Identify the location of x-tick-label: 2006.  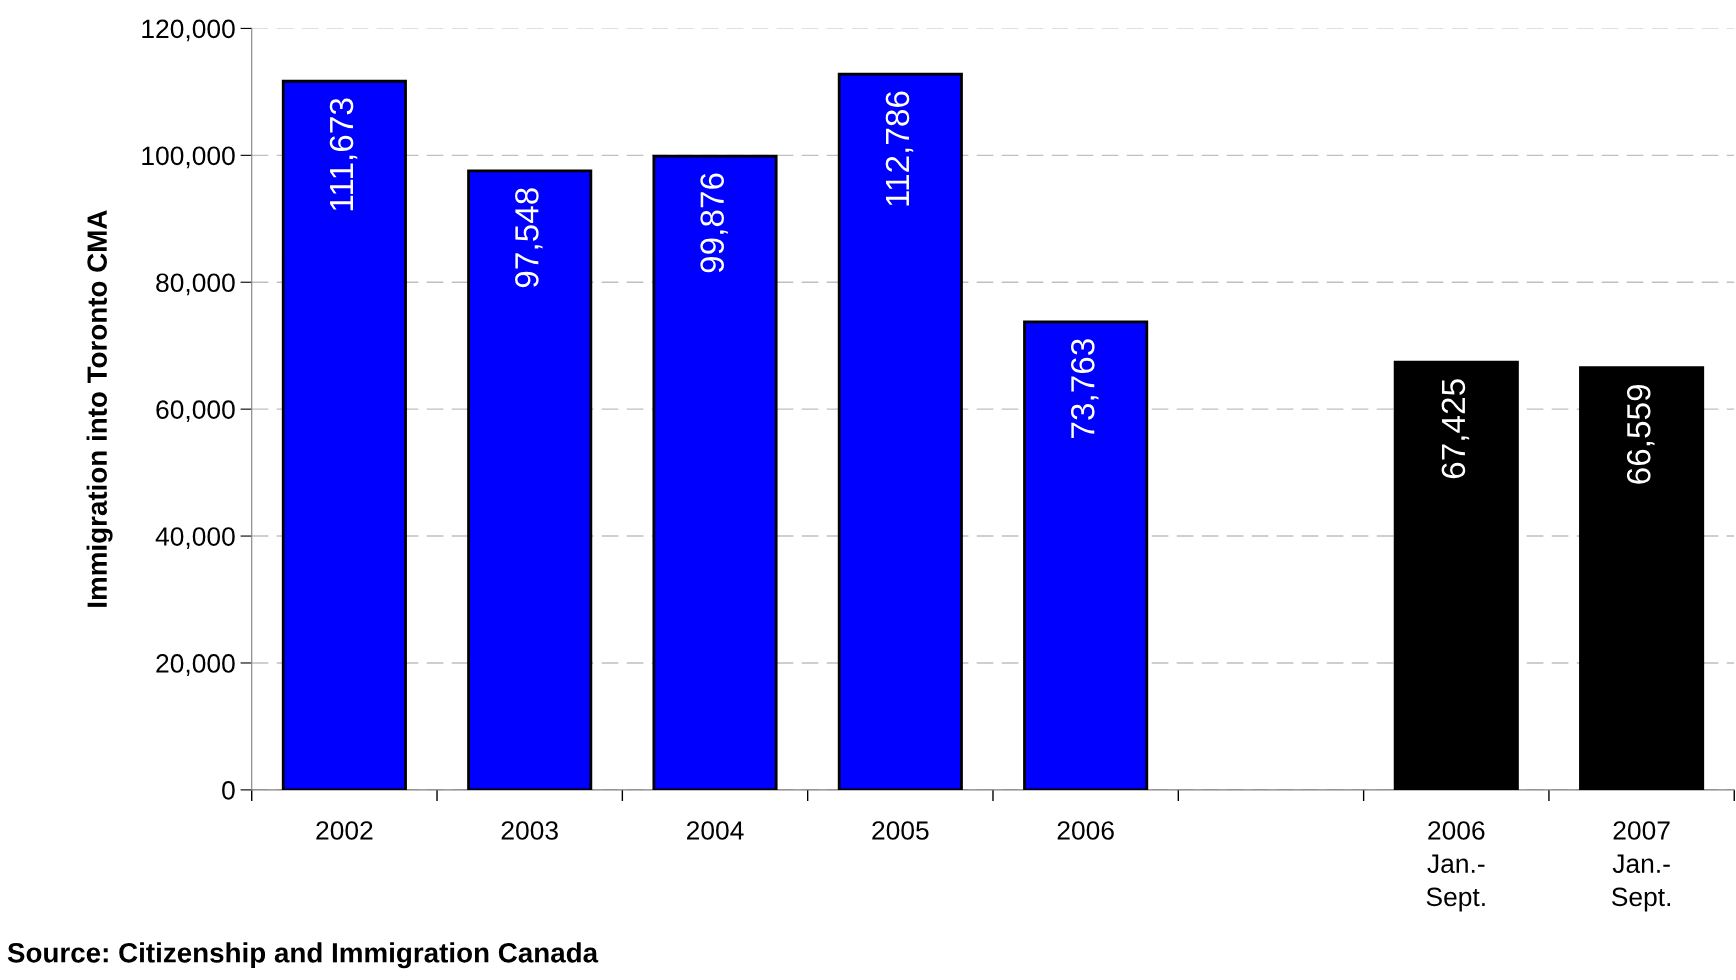
(1085, 830).